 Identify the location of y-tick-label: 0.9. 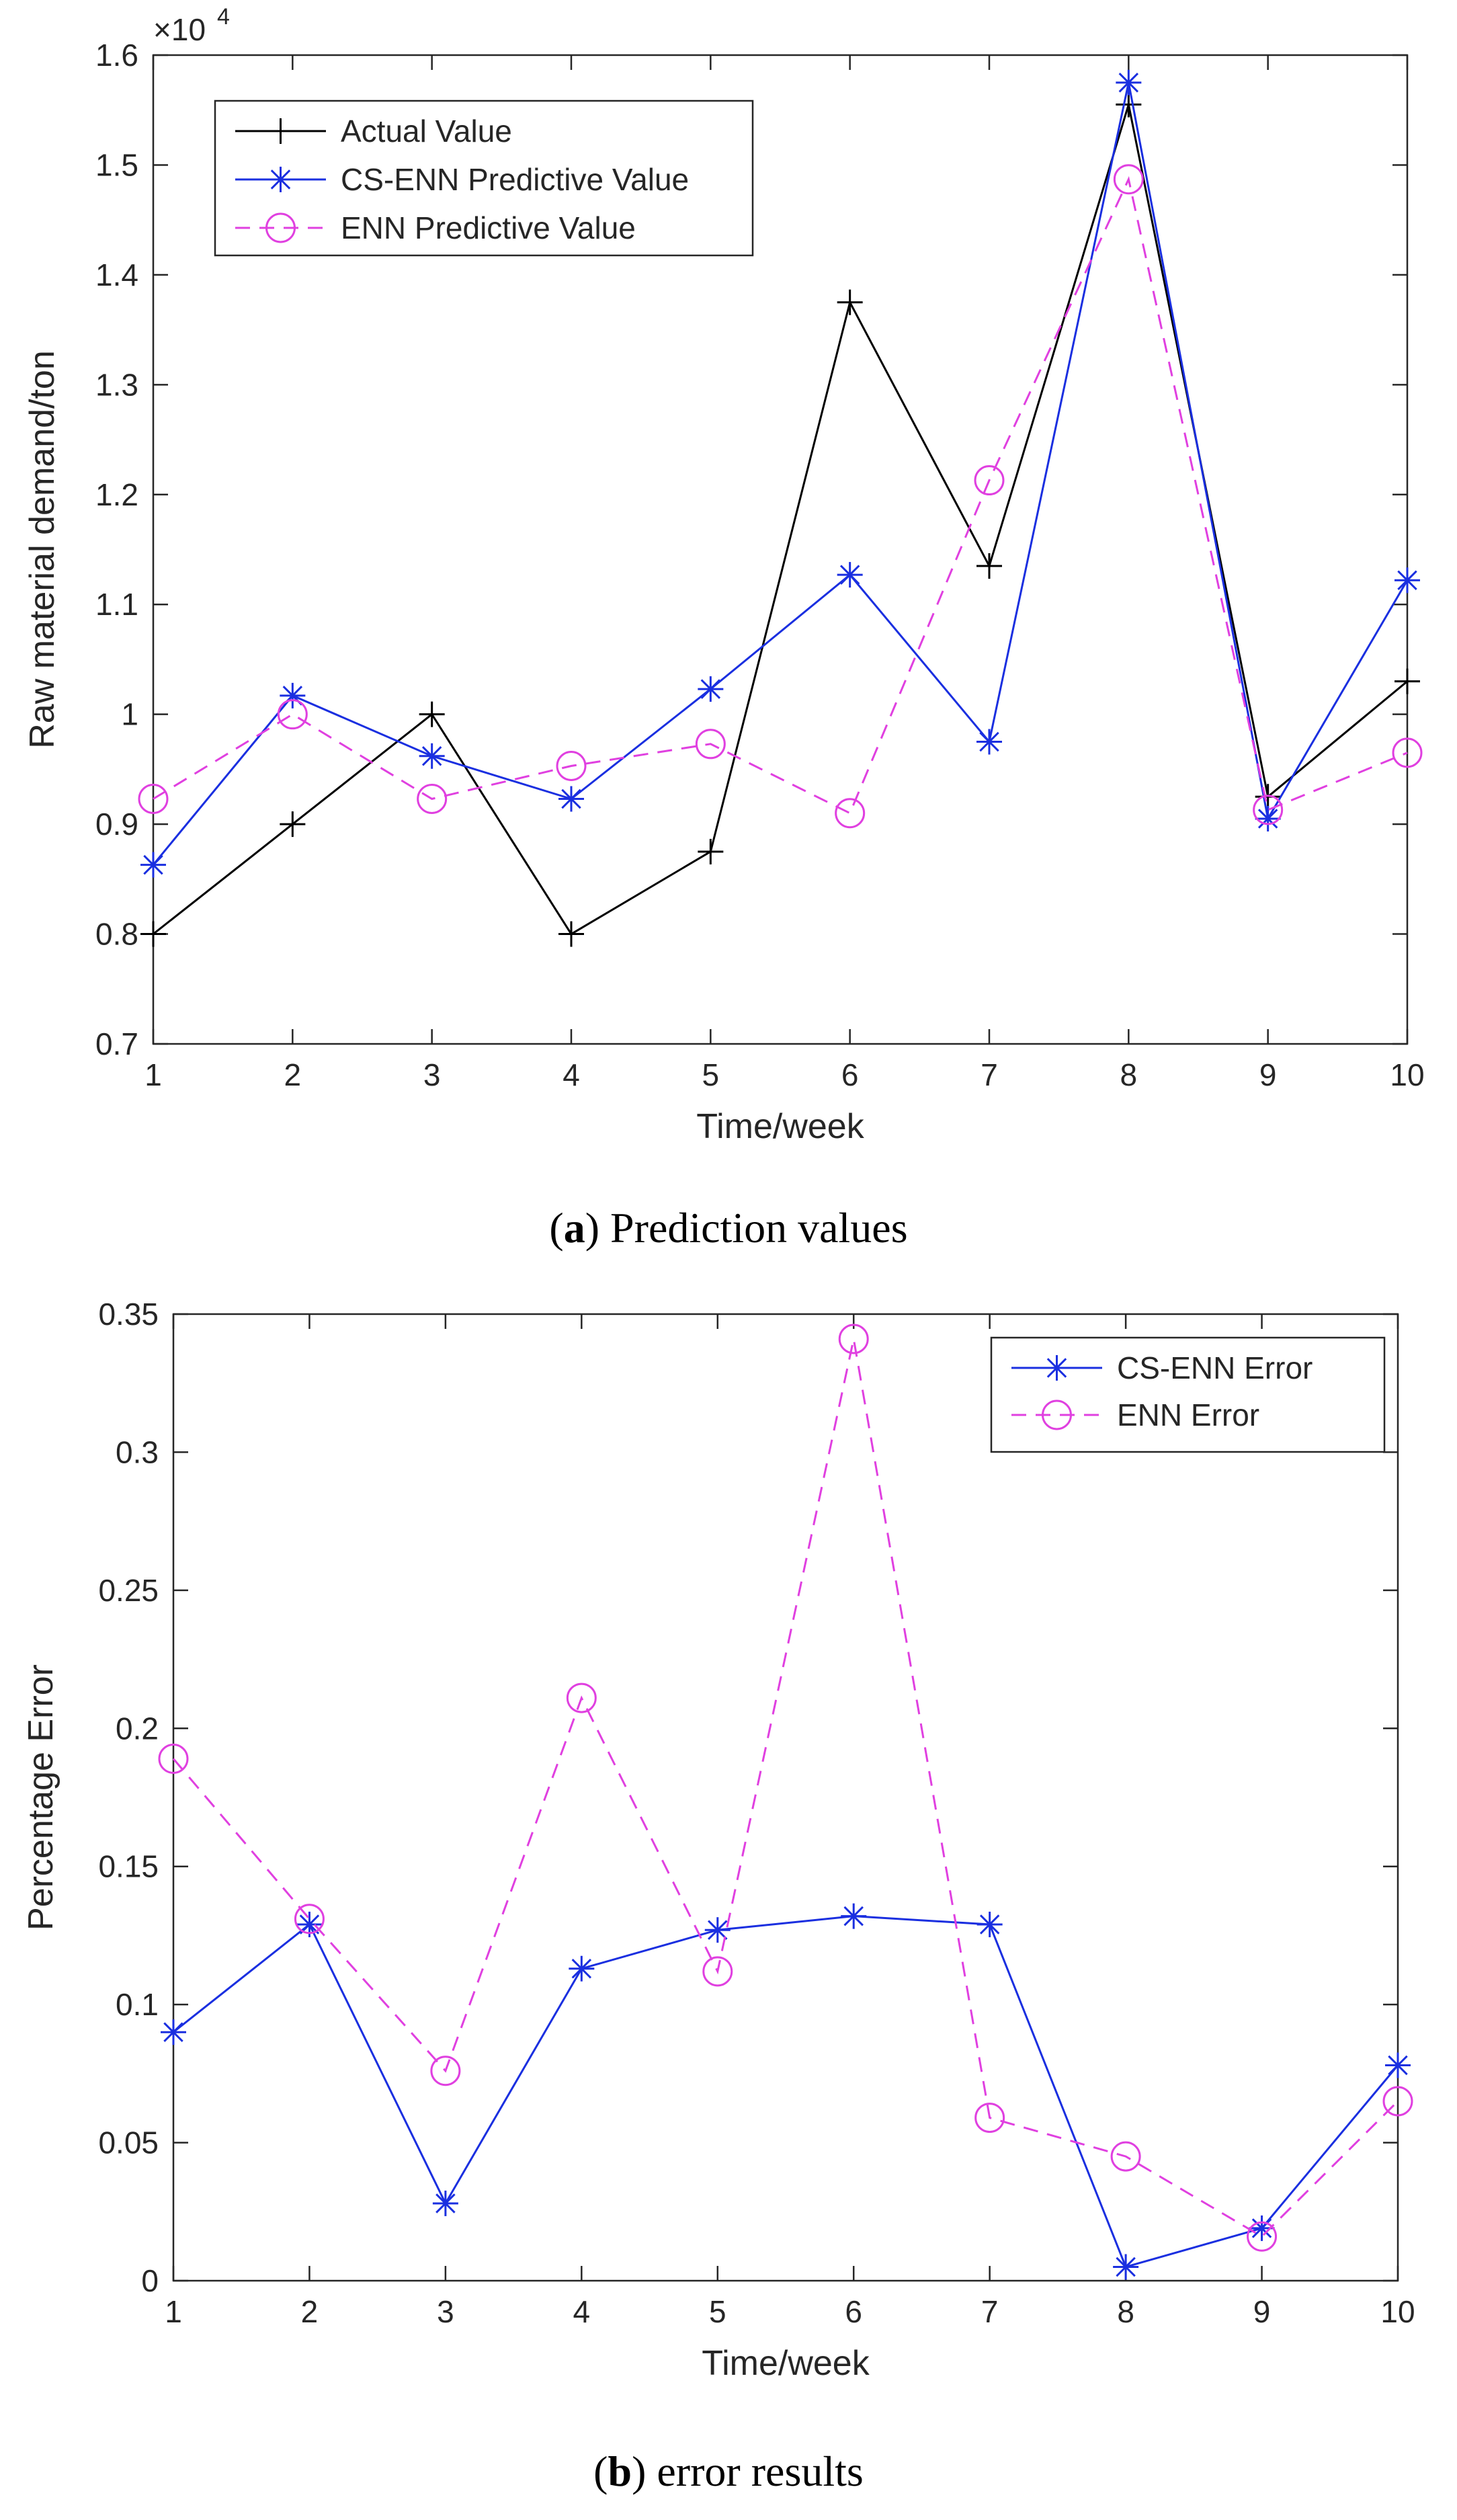
(116, 824).